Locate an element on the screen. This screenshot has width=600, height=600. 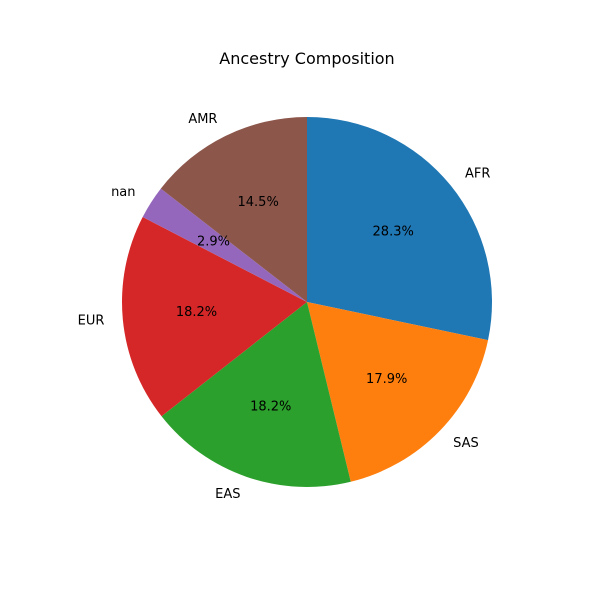
pie-slice-sas is located at coordinates (398, 392).